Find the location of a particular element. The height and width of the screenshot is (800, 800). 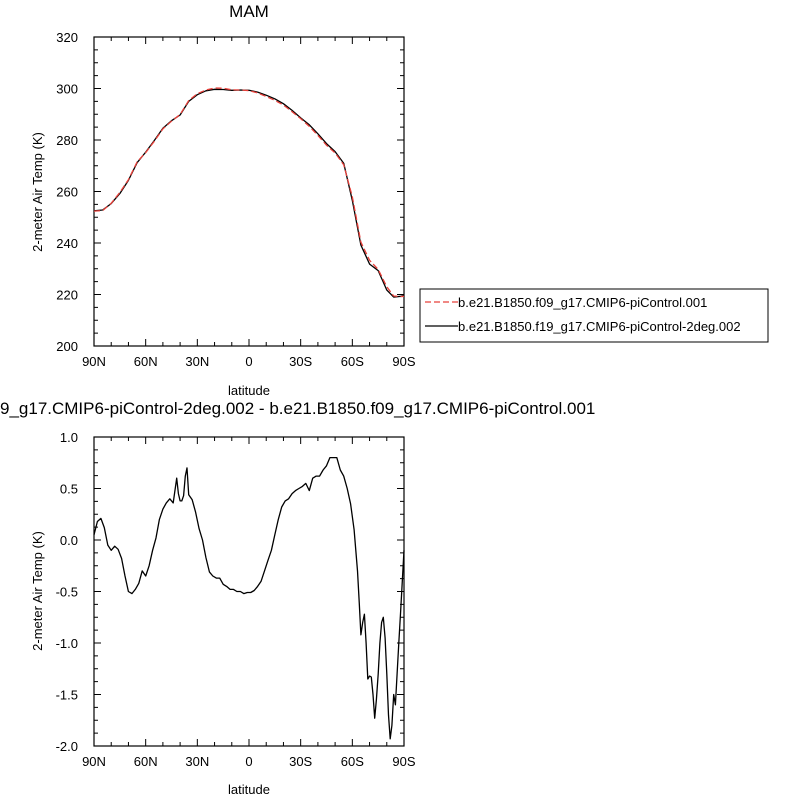

bottom-y-tick-label: 0.0 is located at coordinates (69, 540).